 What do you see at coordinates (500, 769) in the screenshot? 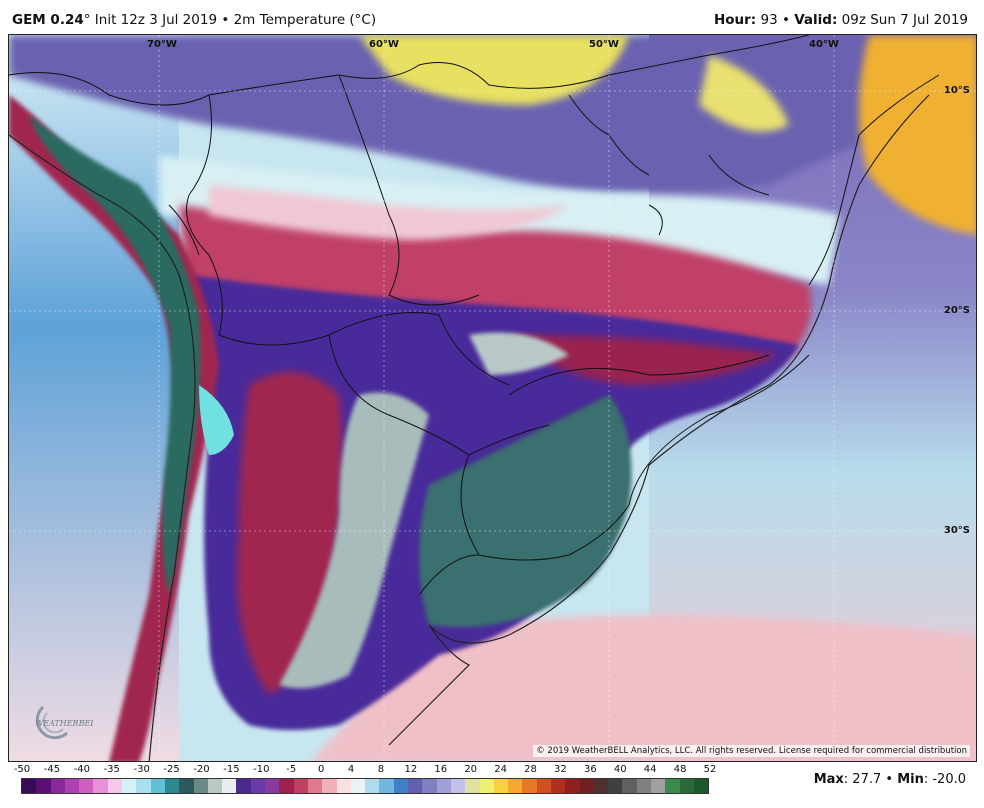
I see `colorbar-tick-label: 24` at bounding box center [500, 769].